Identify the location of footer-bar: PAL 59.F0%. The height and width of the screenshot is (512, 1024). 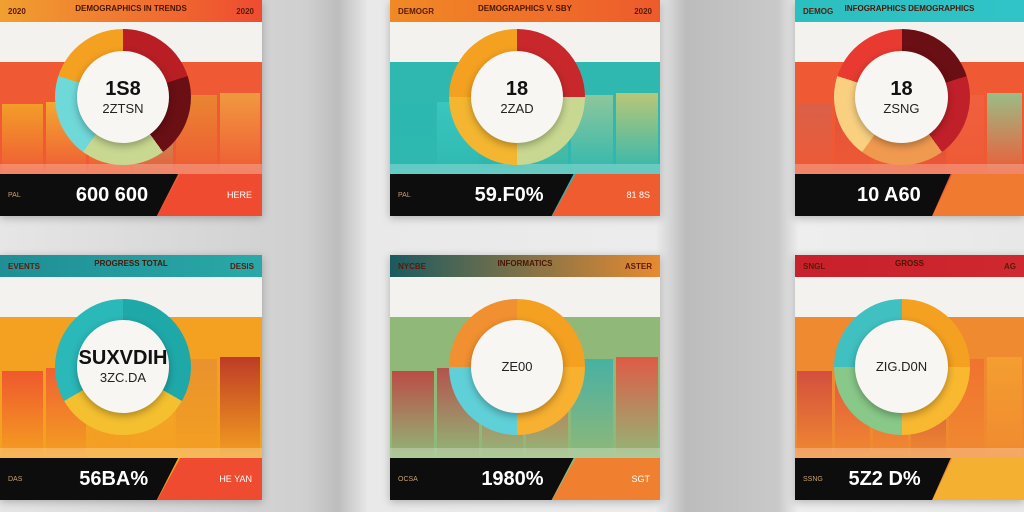
(482, 195).